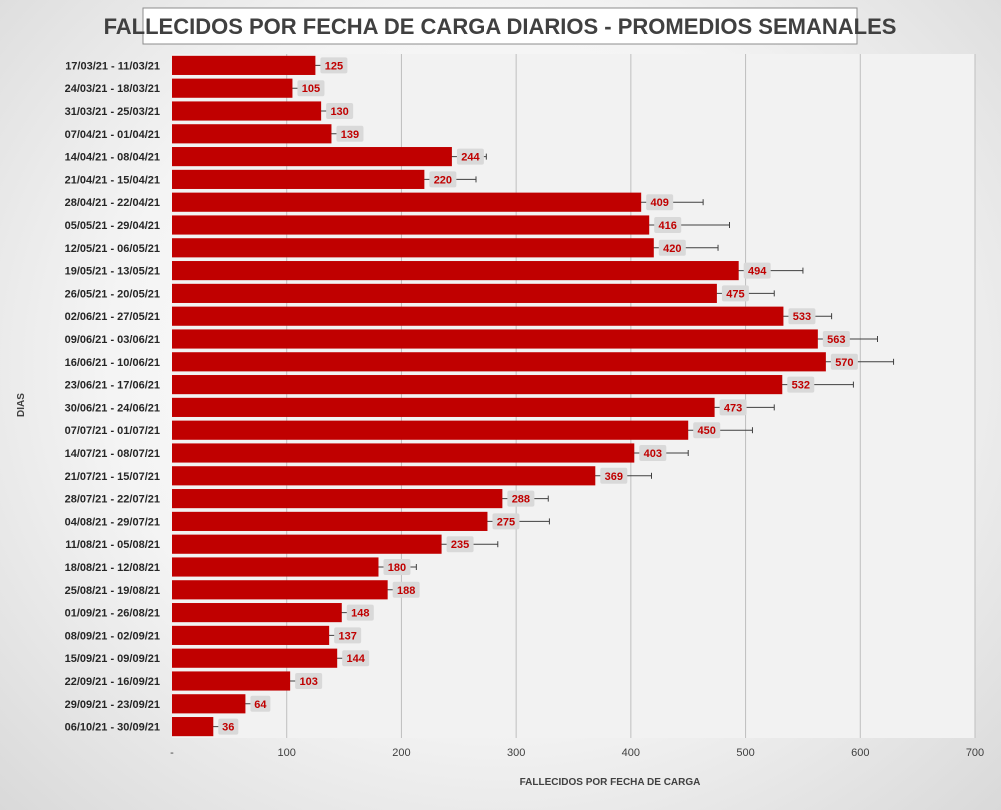 Image resolution: width=1001 pixels, height=810 pixels. I want to click on svg-text: 235, so click(460, 545).